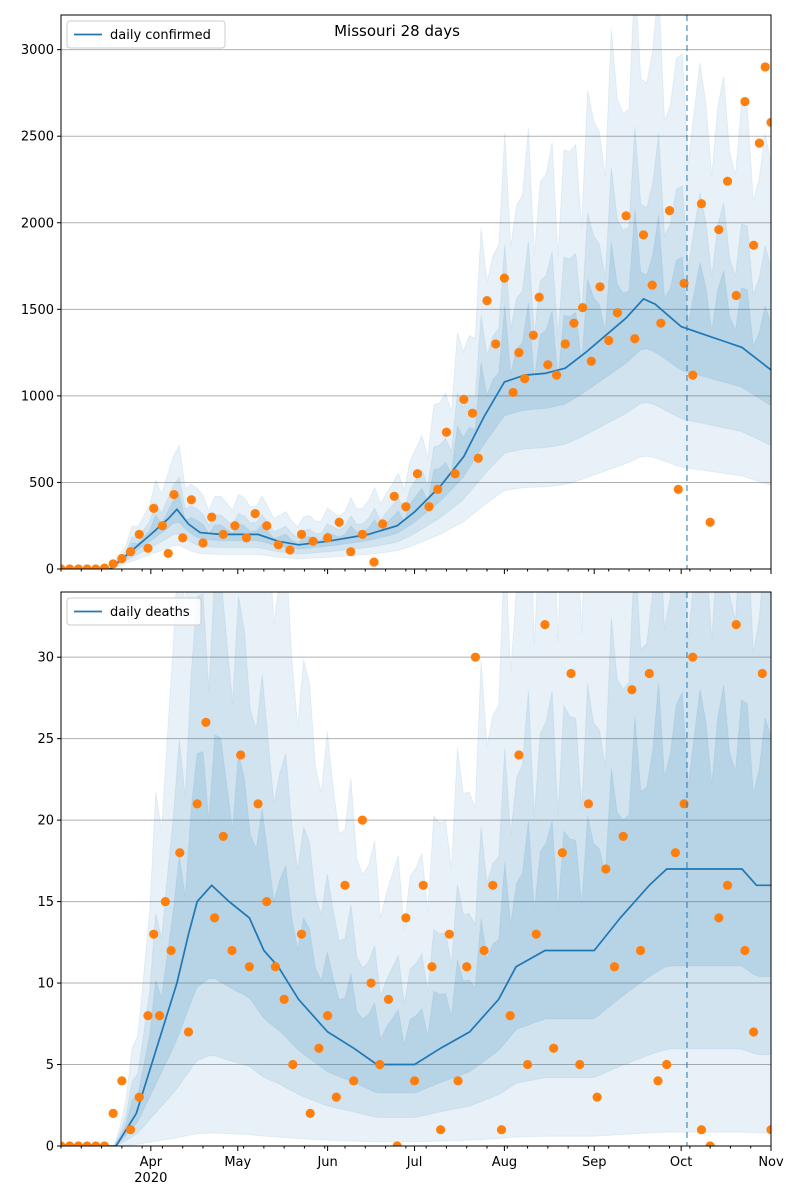 This screenshot has height=1200, width=800. Describe the element at coordinates (37, 137) in the screenshot. I see `y-tick-label: 2500` at that location.